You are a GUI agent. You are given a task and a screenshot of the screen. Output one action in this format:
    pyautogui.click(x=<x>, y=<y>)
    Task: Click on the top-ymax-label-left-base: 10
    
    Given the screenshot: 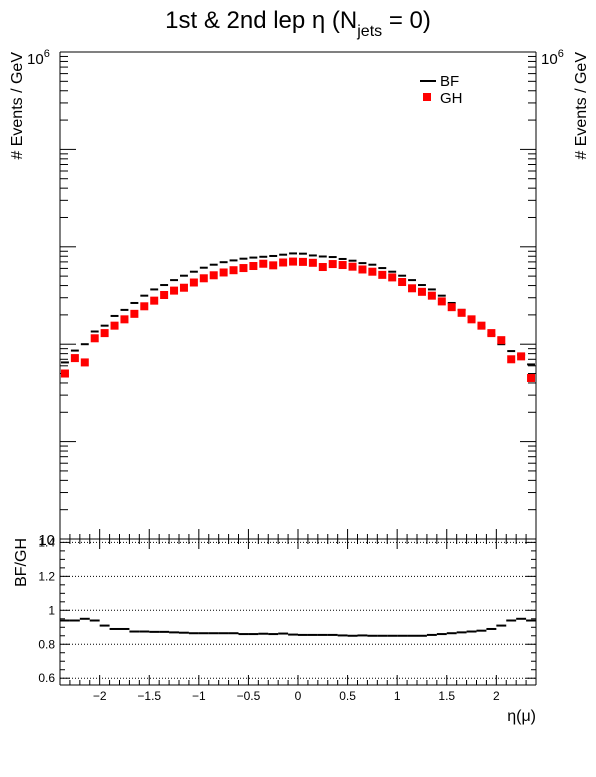 What is the action you would take?
    pyautogui.click(x=35, y=59)
    